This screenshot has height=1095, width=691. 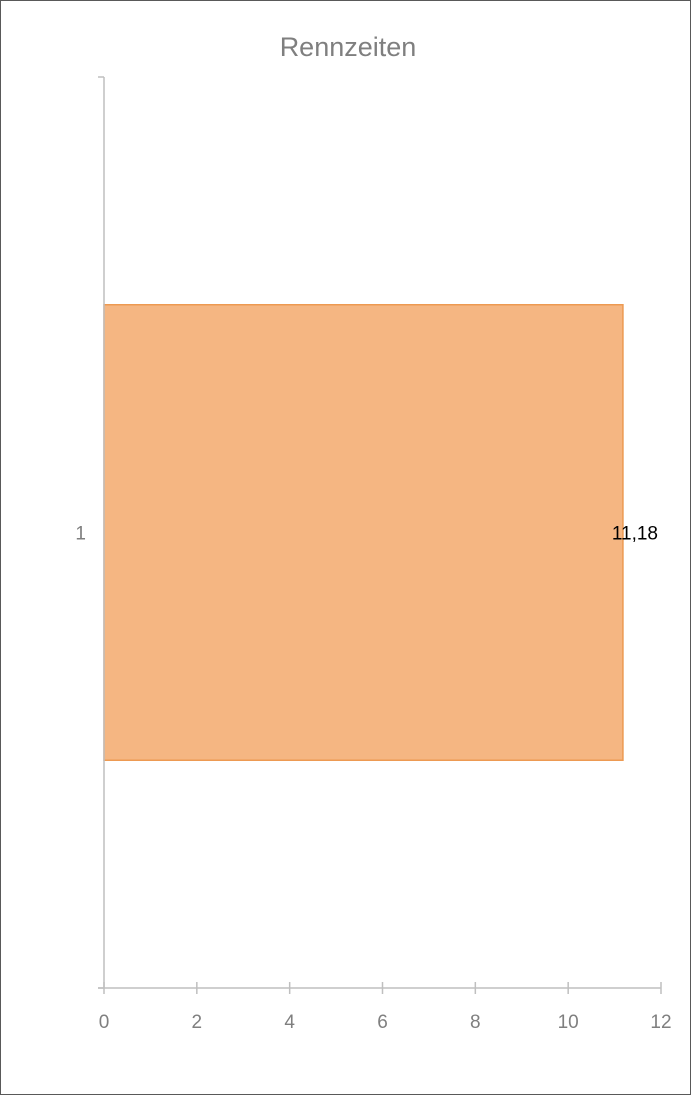 I want to click on x-tick-label: 6, so click(x=382, y=1022).